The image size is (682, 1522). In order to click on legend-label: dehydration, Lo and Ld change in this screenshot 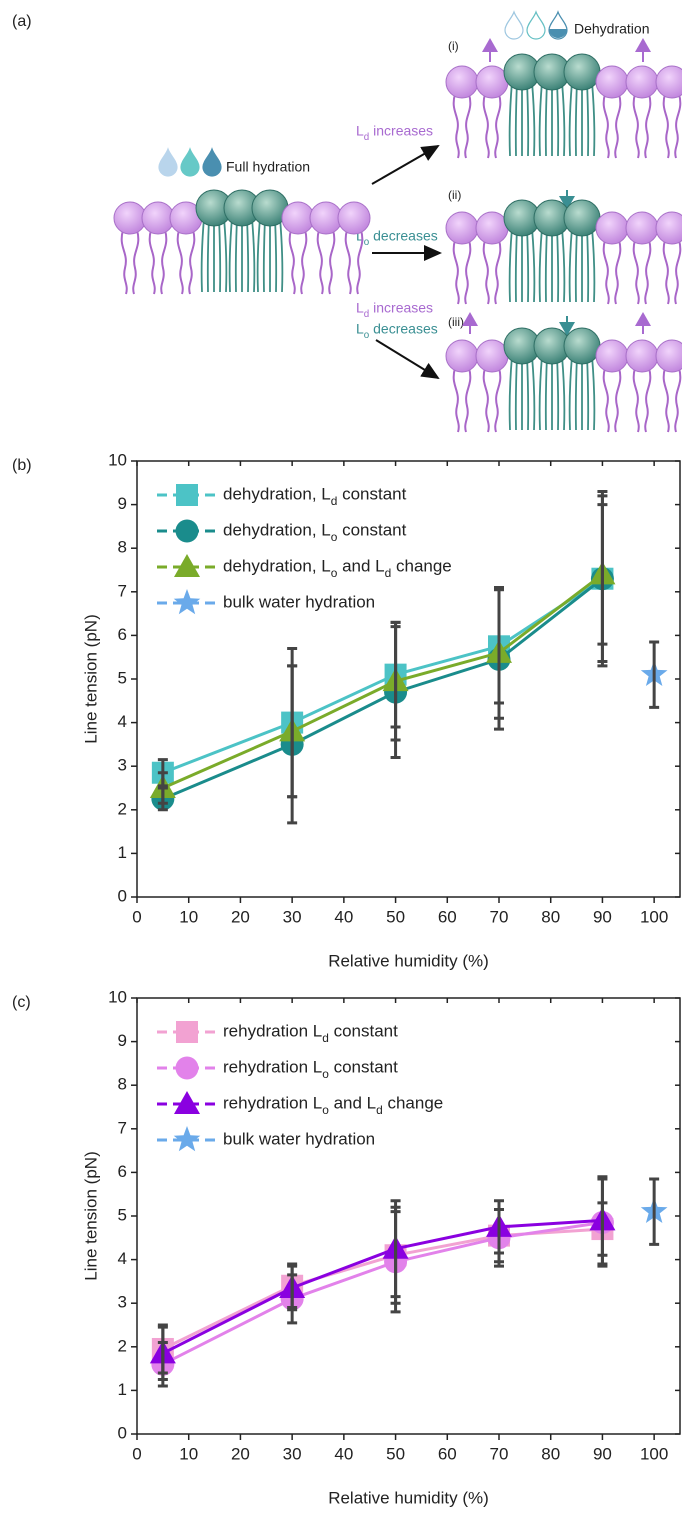, I will do `click(337, 568)`.